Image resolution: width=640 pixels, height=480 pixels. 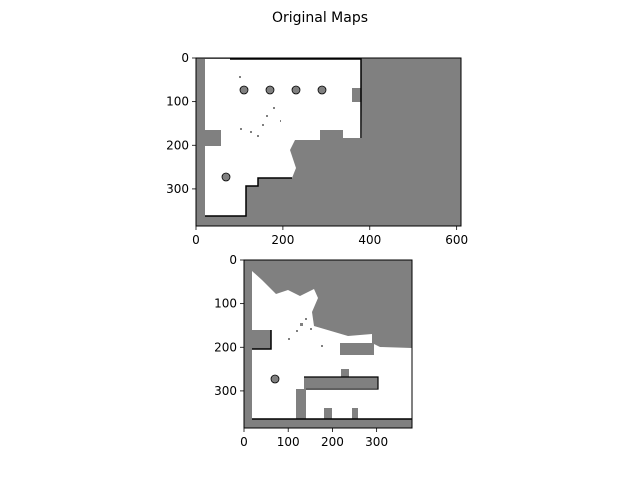 I want to click on map-top-frame, so click(x=328, y=142).